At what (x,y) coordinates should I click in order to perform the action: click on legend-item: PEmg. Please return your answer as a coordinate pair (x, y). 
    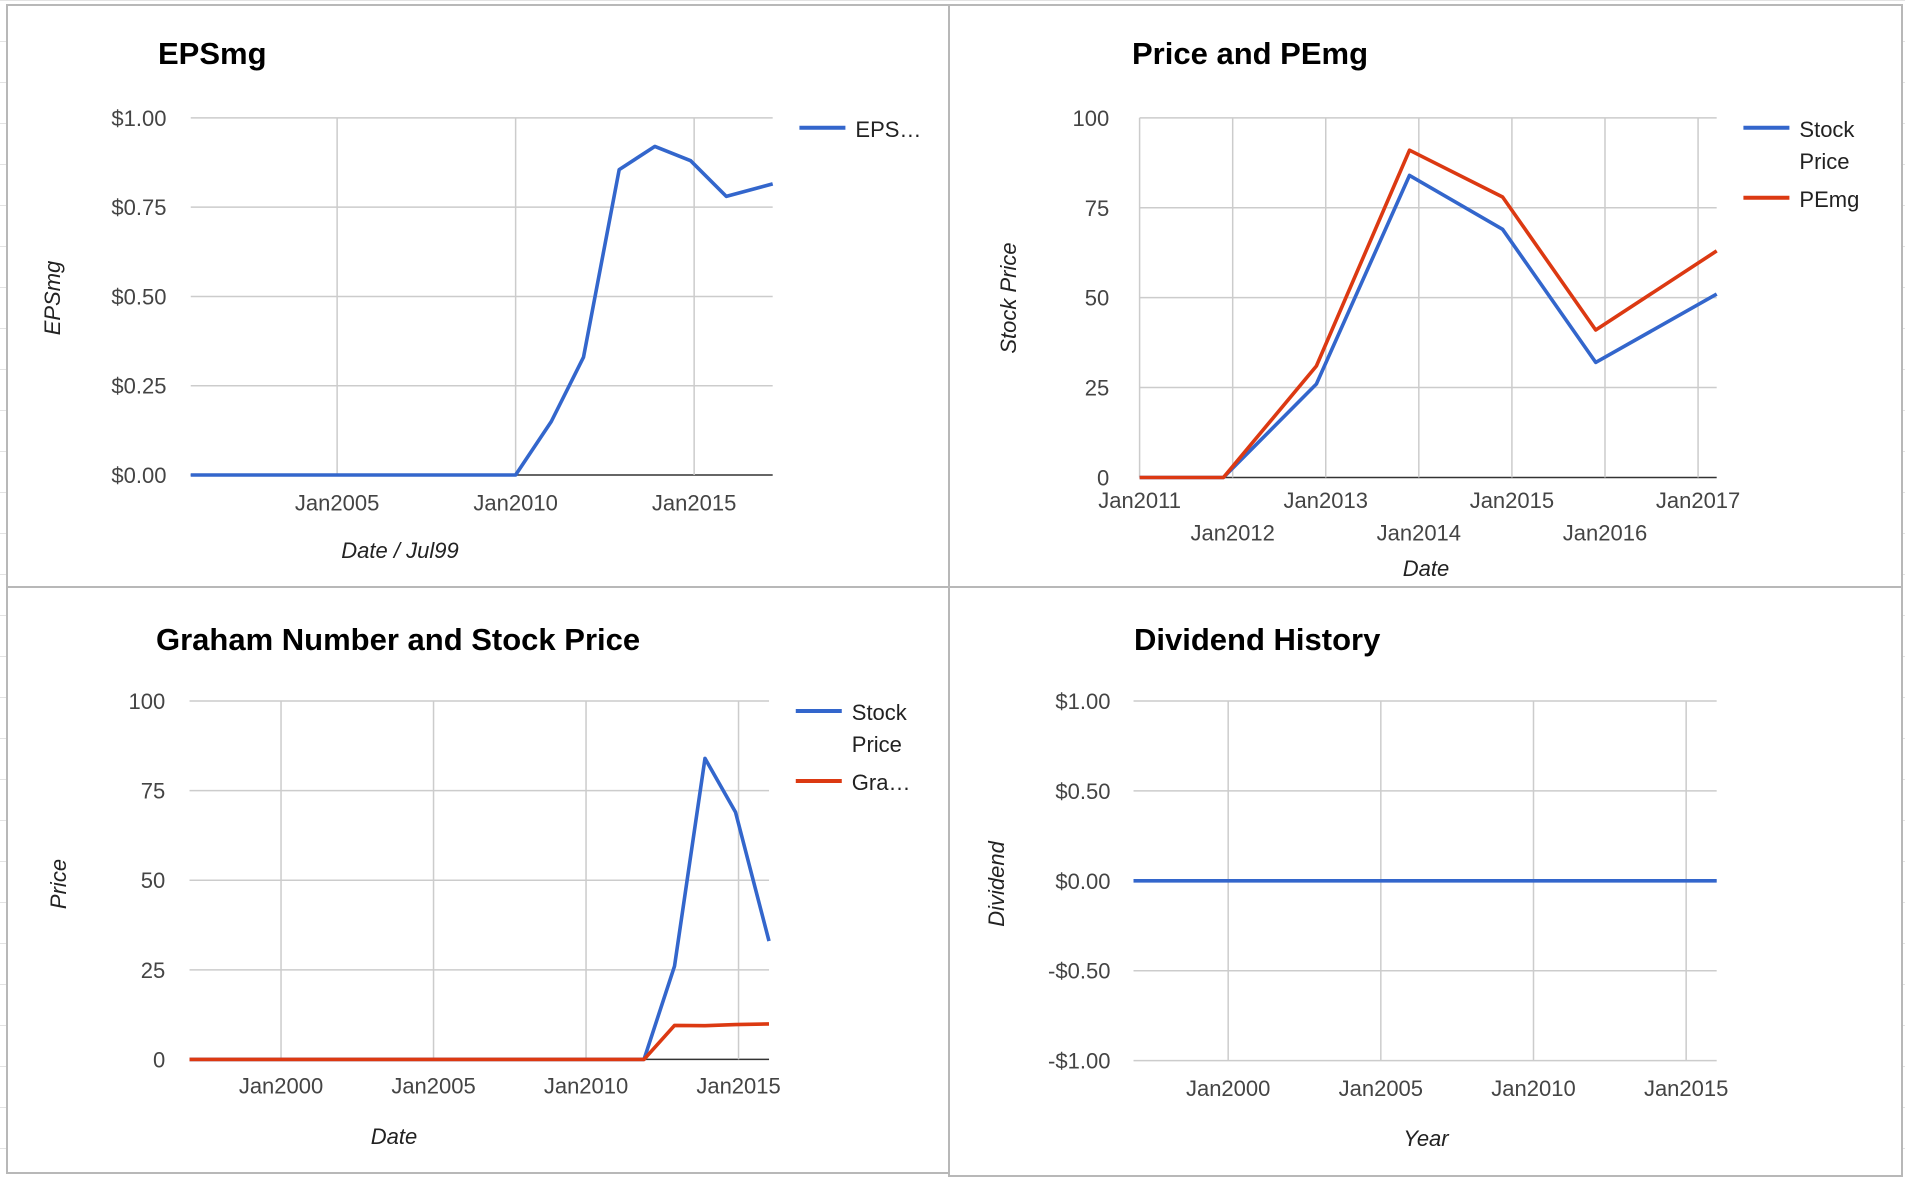
    Looking at the image, I should click on (1801, 199).